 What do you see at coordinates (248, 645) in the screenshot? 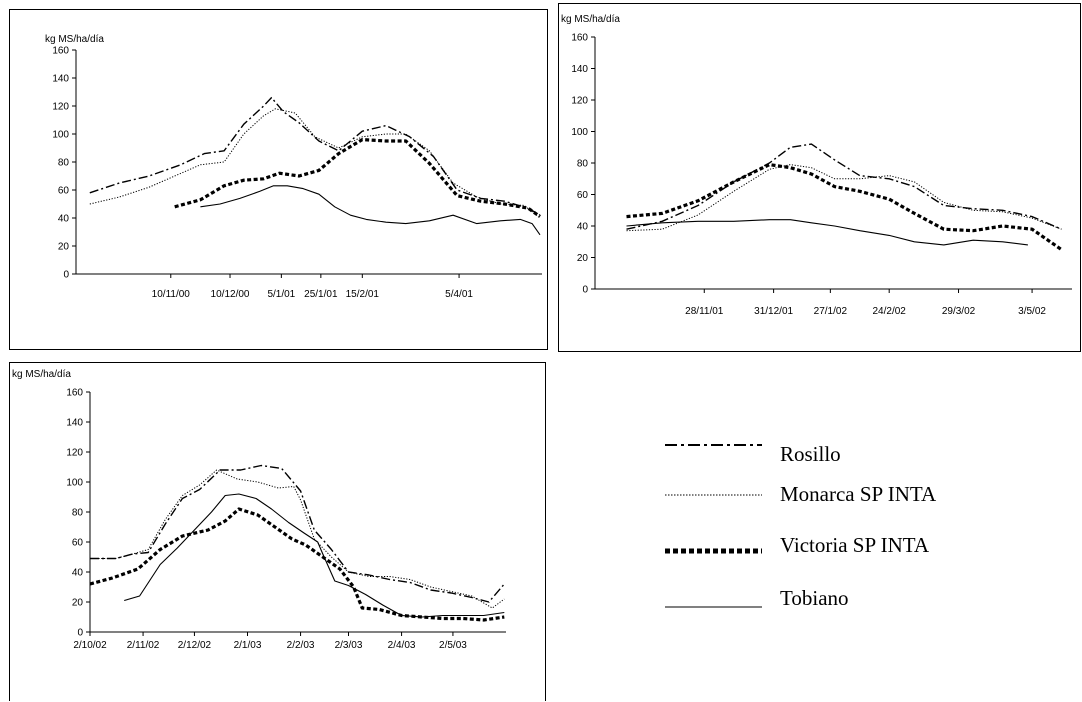
I see `x-tick-label: 2/1/03` at bounding box center [248, 645].